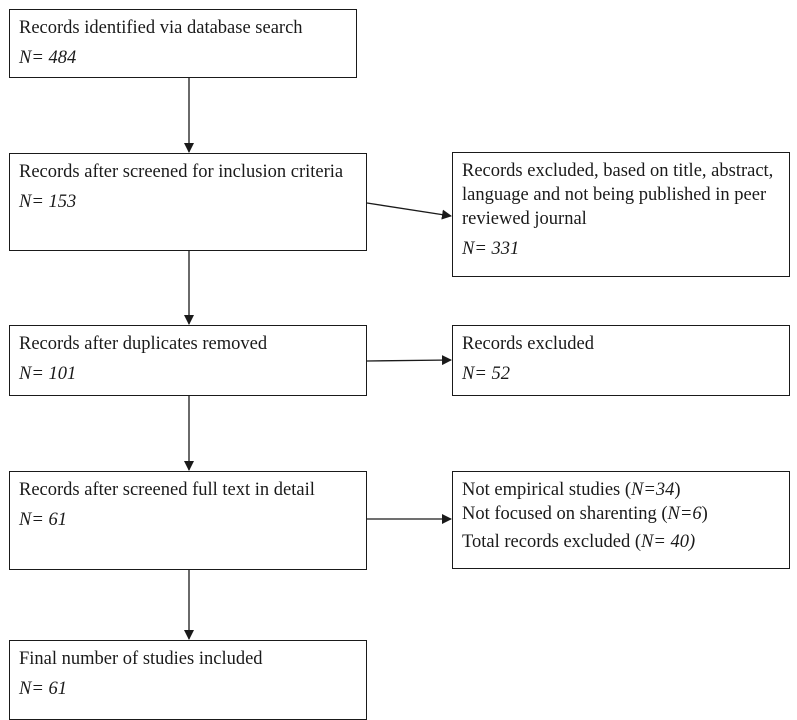 This screenshot has height=720, width=797. Describe the element at coordinates (571, 490) in the screenshot. I see `excluded-nonempirical: Not empirical studies (N=34)` at that location.